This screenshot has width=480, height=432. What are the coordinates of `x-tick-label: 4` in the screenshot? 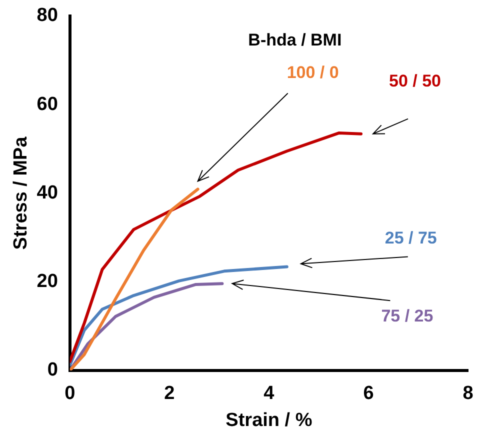 It's located at (269, 393).